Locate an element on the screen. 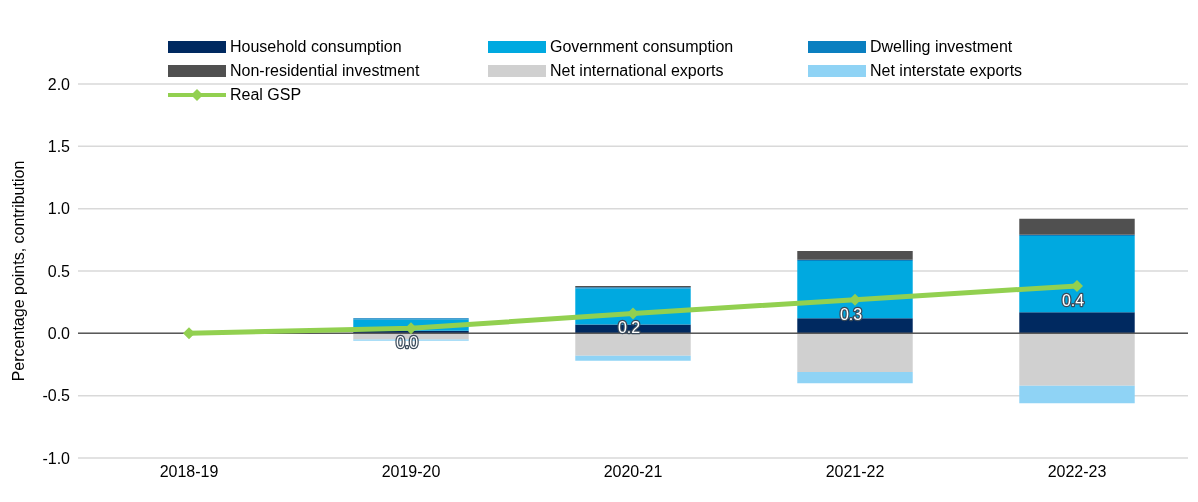 The image size is (1198, 502). legend-label: Non-residential investment is located at coordinates (325, 71).